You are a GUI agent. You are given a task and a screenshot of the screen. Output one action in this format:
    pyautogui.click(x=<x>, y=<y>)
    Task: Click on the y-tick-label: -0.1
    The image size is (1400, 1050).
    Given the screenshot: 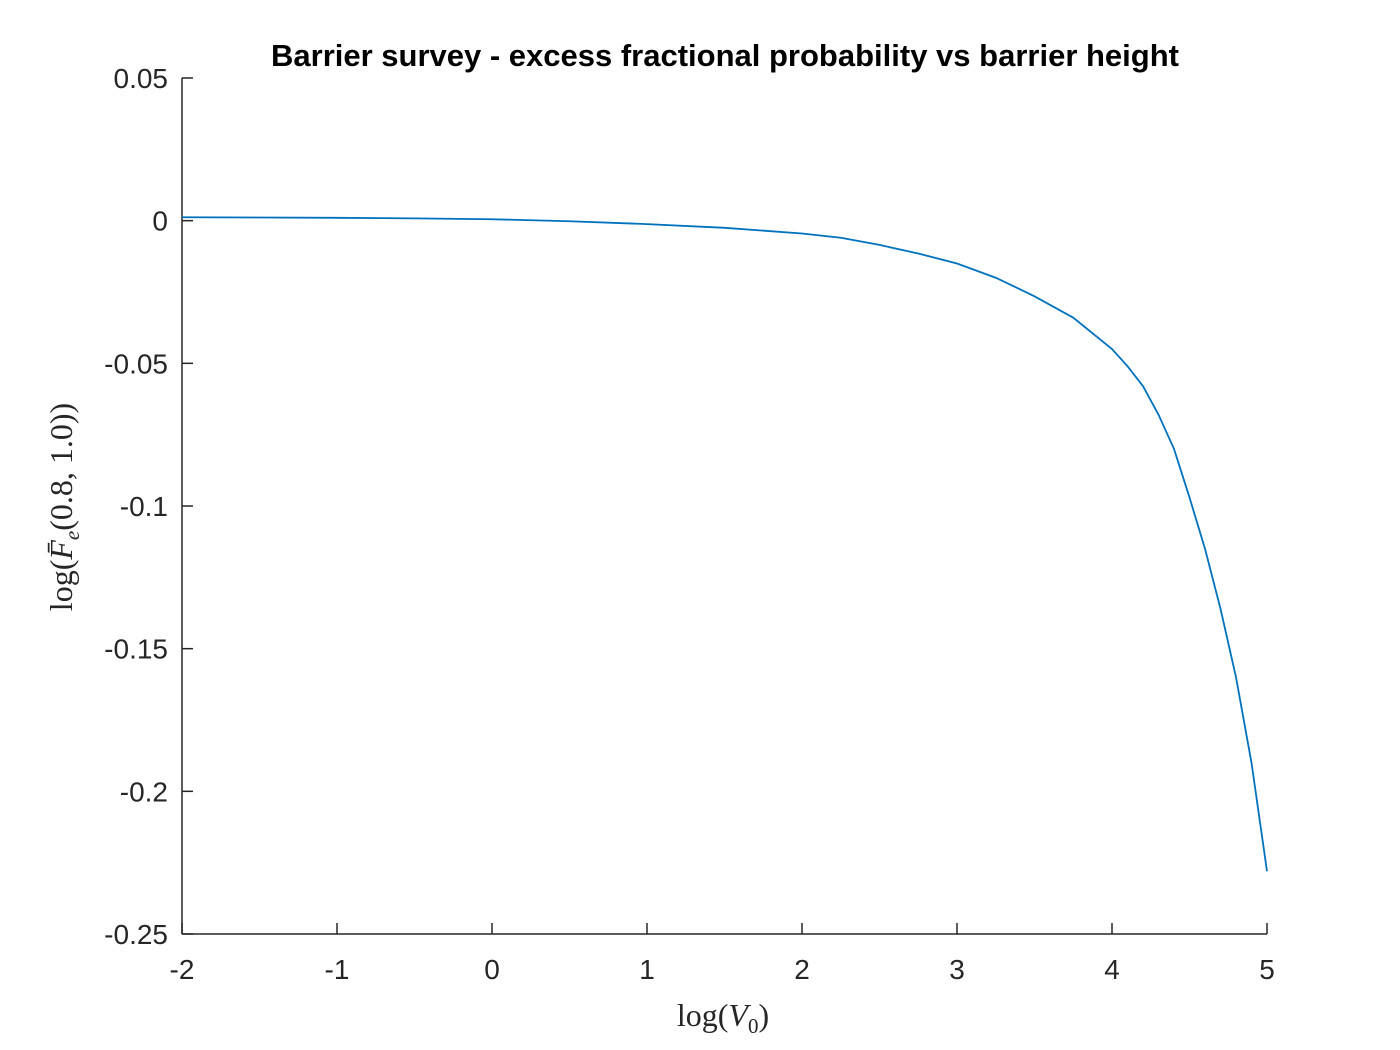 What is the action you would take?
    pyautogui.click(x=144, y=506)
    